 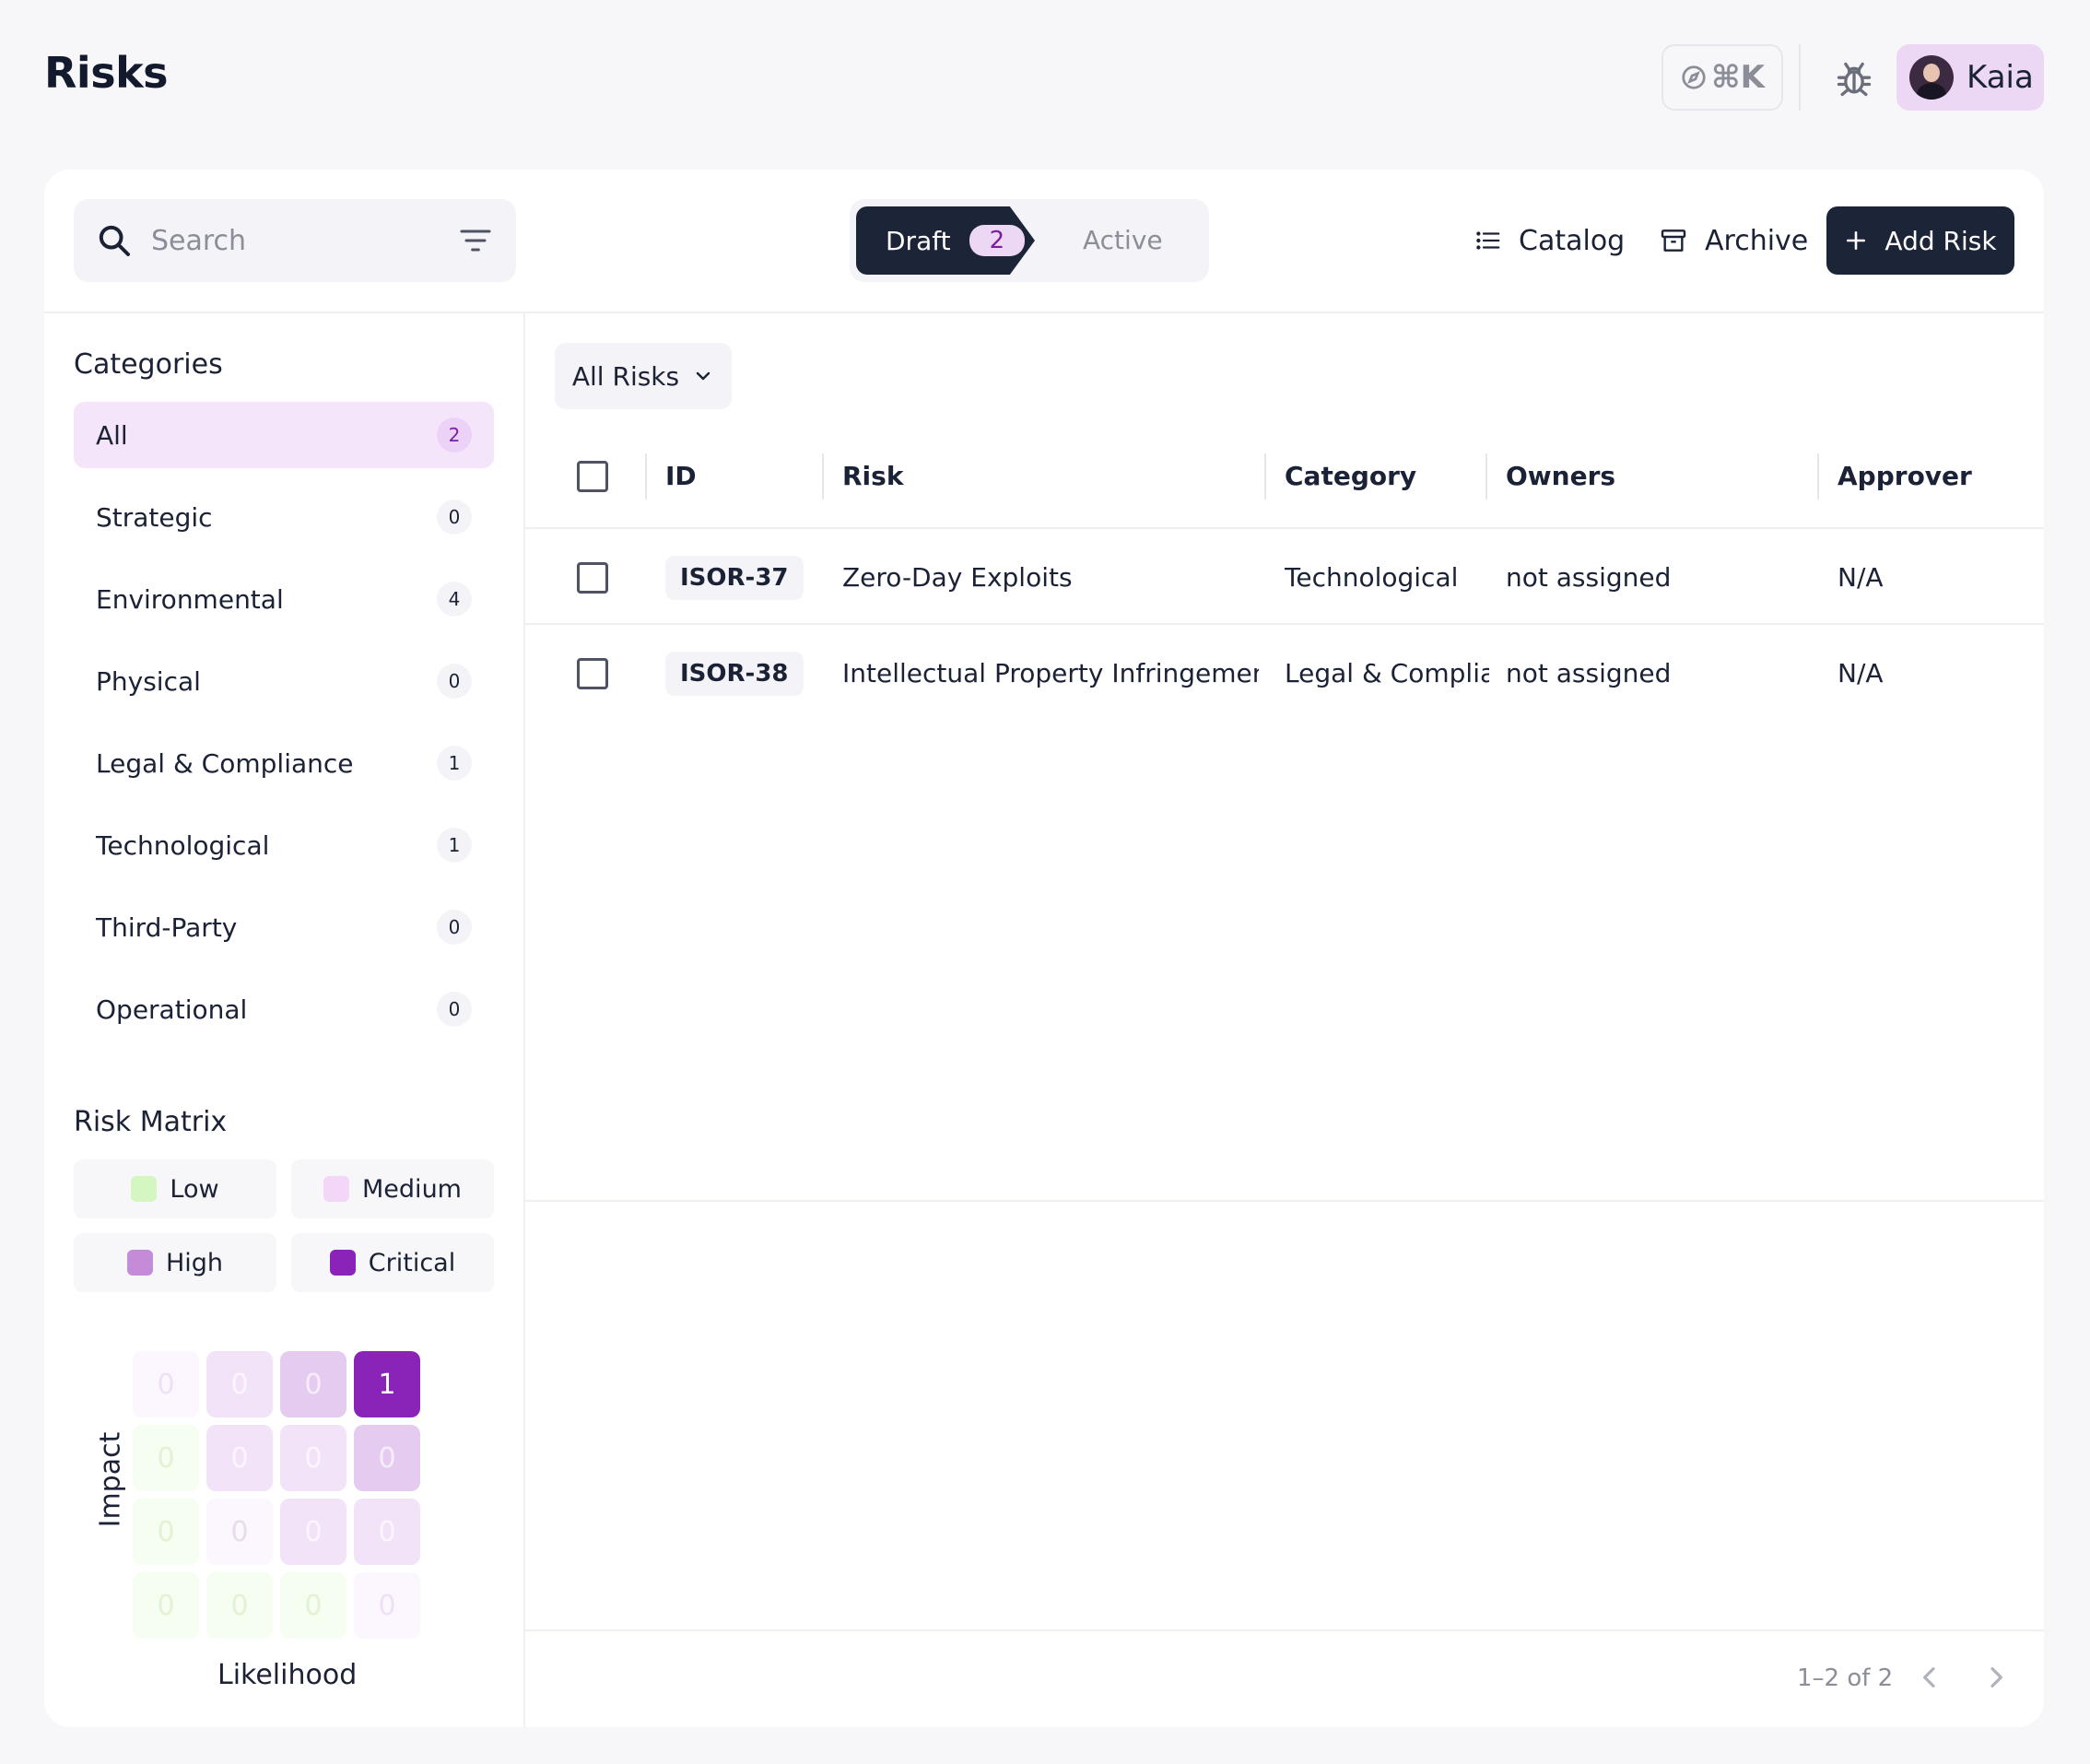 I want to click on pagination-status: 1–2 of 2, so click(x=1846, y=1678).